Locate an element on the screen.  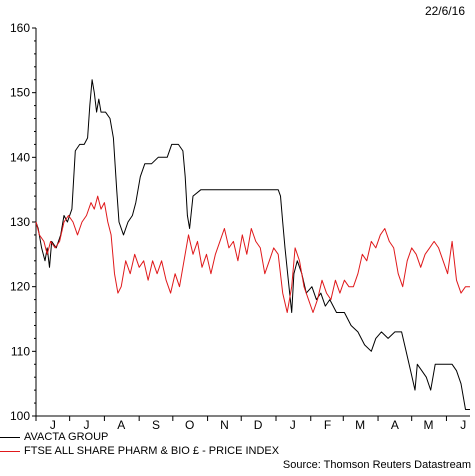
y-tick-label: 110 is located at coordinates (20, 351).